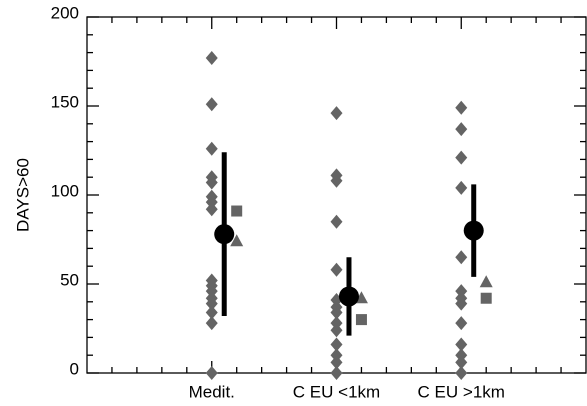 This screenshot has height=406, width=587. Describe the element at coordinates (69, 279) in the screenshot. I see `y-tick-label: 50` at that location.